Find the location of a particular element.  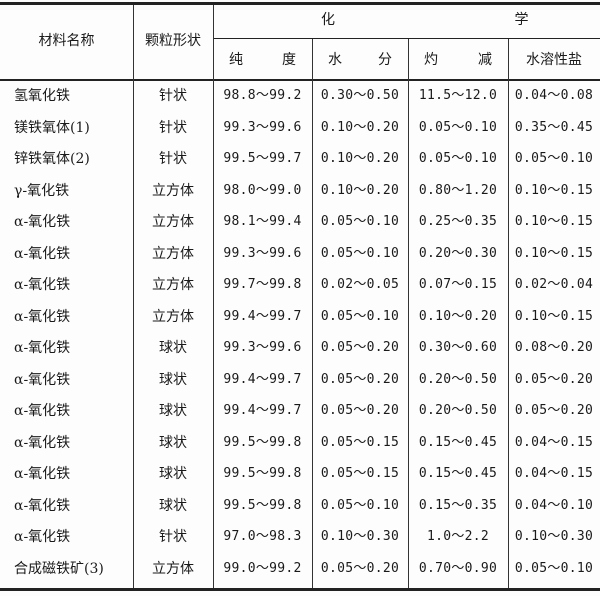

header-purity-b: 度 is located at coordinates (289, 60).